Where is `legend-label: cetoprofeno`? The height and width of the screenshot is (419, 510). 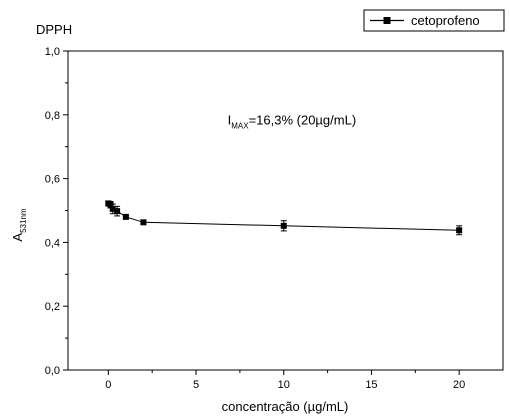 legend-label: cetoprofeno is located at coordinates (445, 20).